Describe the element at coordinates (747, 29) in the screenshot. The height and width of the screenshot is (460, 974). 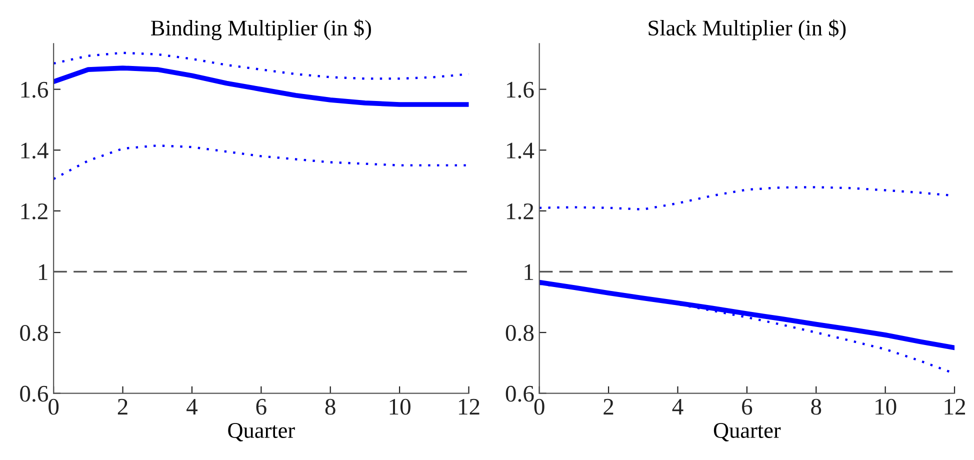
I see `chart-title: Slack Multiplier (in $)` at that location.